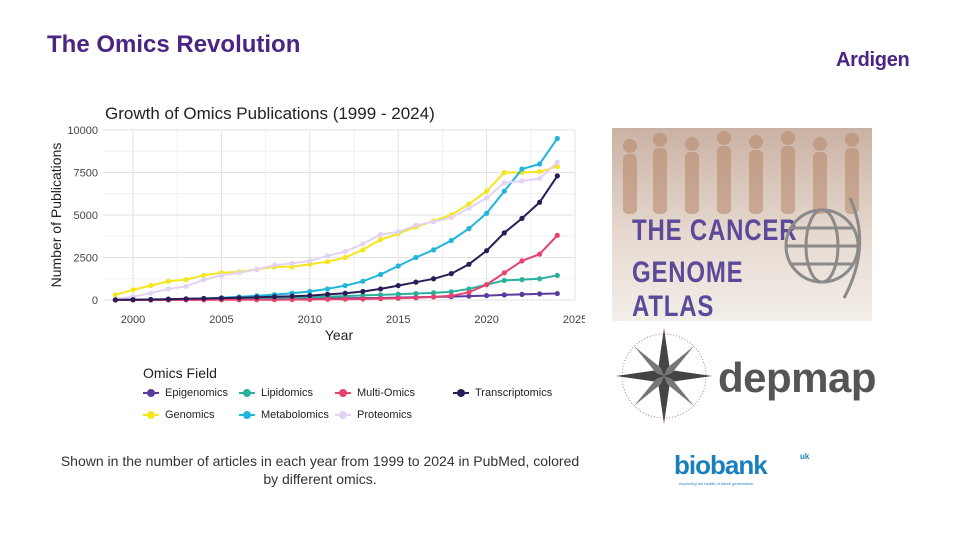 The width and height of the screenshot is (960, 540). I want to click on biobank-uk-suffix: uk, so click(805, 456).